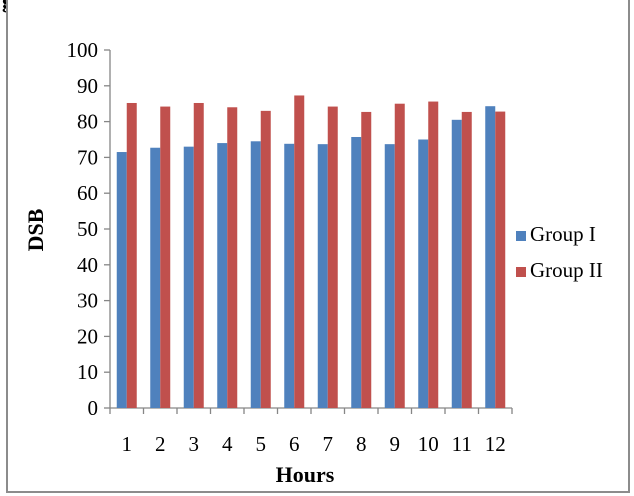 Image resolution: width=634 pixels, height=496 pixels. Describe the element at coordinates (160, 444) in the screenshot. I see `x-tick-label: 2` at that location.